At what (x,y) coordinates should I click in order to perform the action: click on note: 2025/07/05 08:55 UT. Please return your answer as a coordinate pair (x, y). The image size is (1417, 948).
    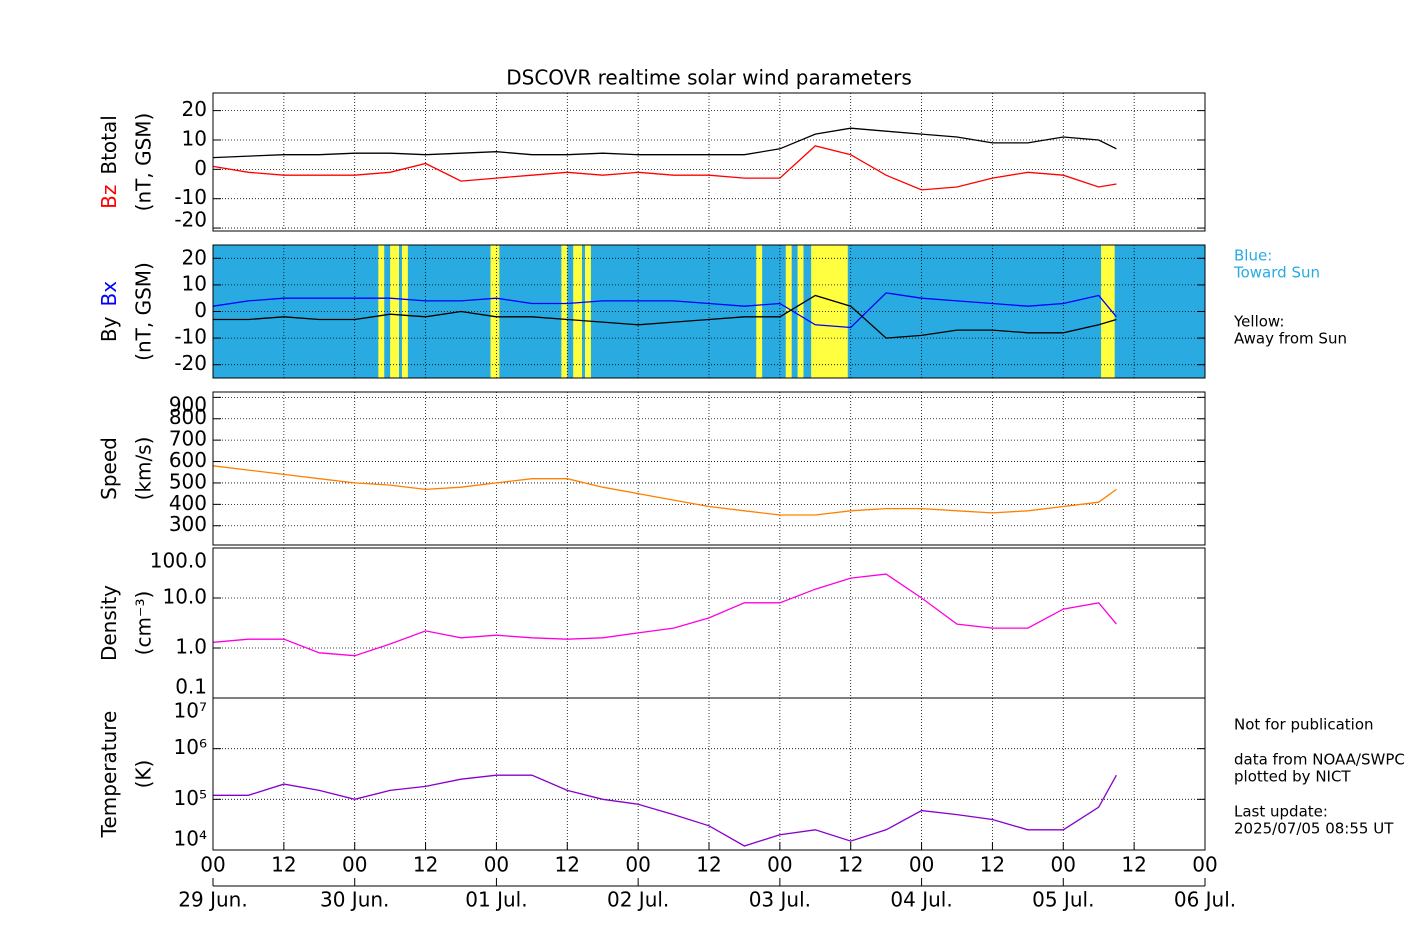
    Looking at the image, I should click on (1314, 829).